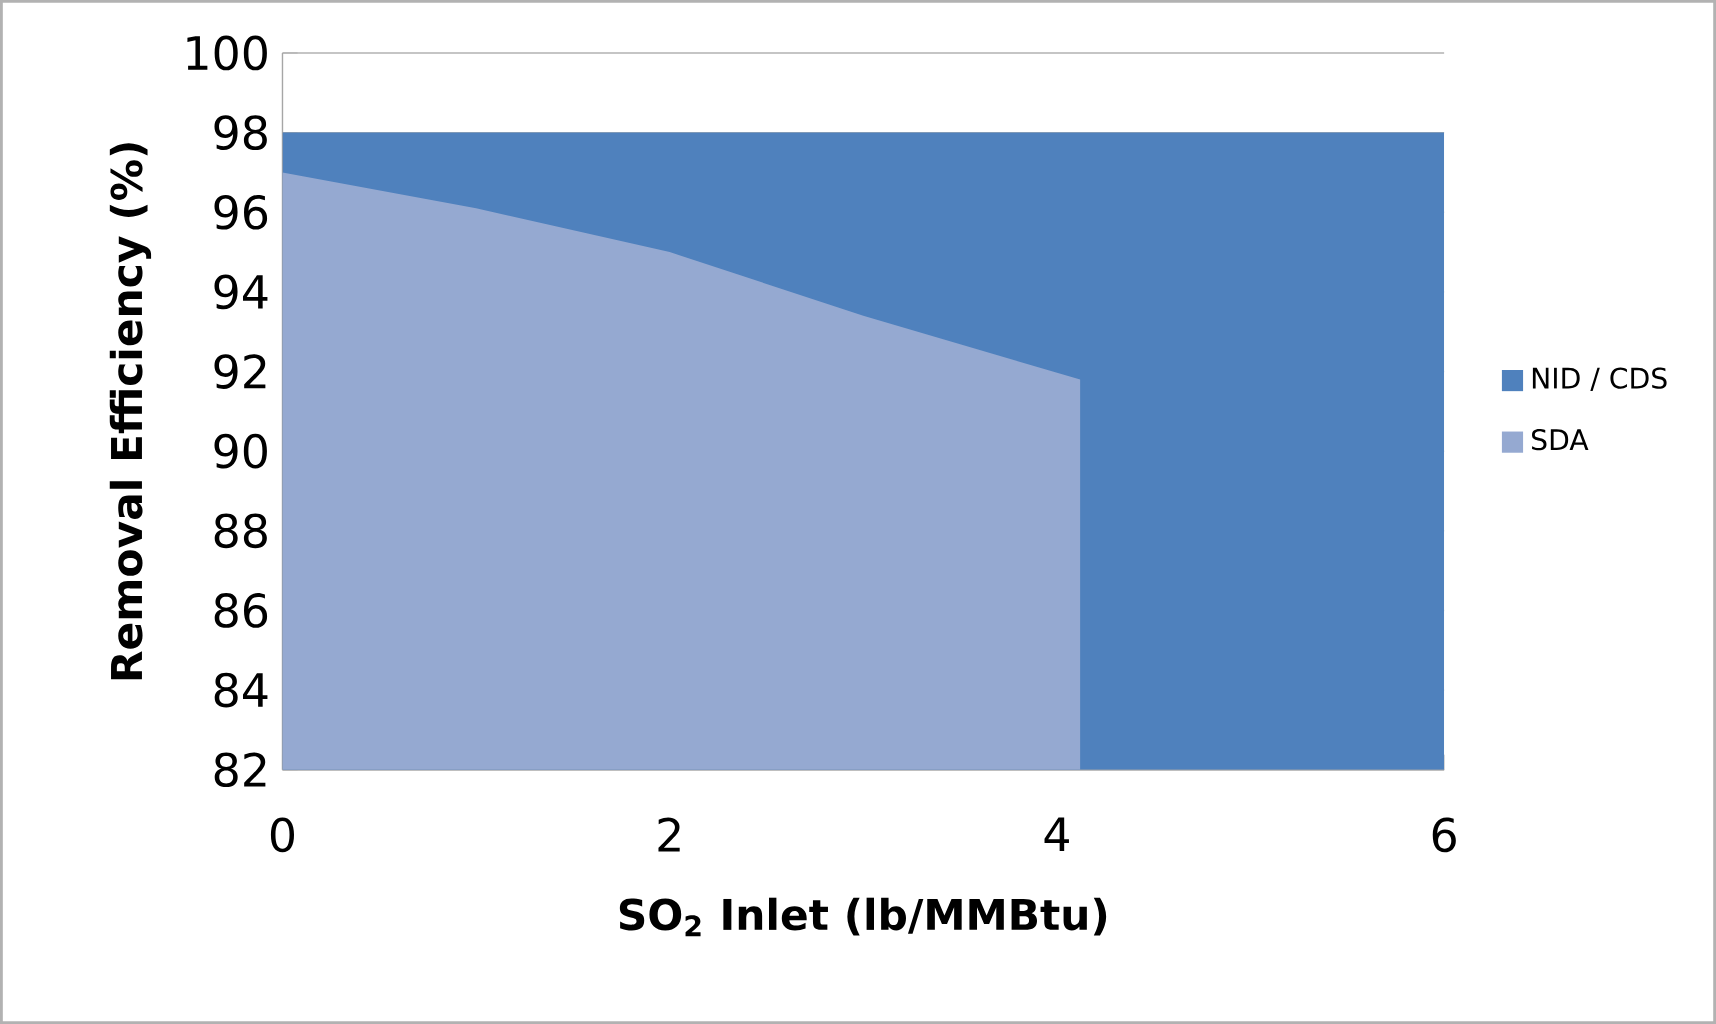 The height and width of the screenshot is (1024, 1716). I want to click on y-axis-title: Removal Efficiency (%), so click(130, 411).